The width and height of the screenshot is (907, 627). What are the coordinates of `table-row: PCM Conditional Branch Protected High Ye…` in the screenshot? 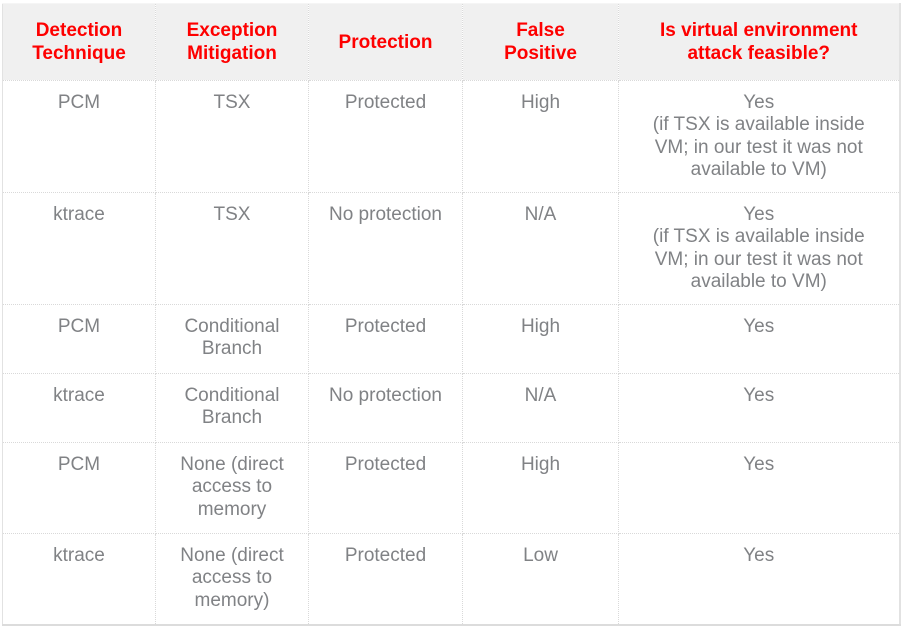 It's located at (451, 339).